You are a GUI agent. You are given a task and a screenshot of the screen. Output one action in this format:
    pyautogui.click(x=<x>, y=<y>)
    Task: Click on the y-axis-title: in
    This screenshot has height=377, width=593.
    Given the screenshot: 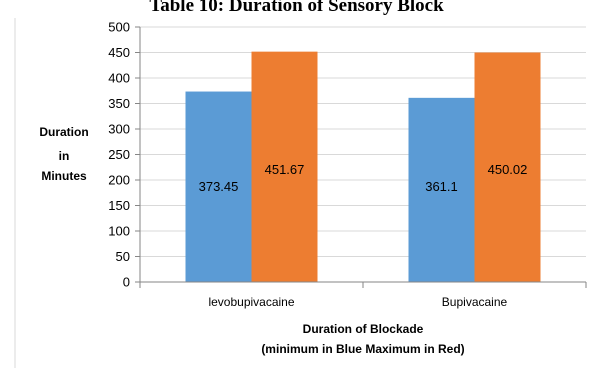 What is the action you would take?
    pyautogui.click(x=64, y=156)
    